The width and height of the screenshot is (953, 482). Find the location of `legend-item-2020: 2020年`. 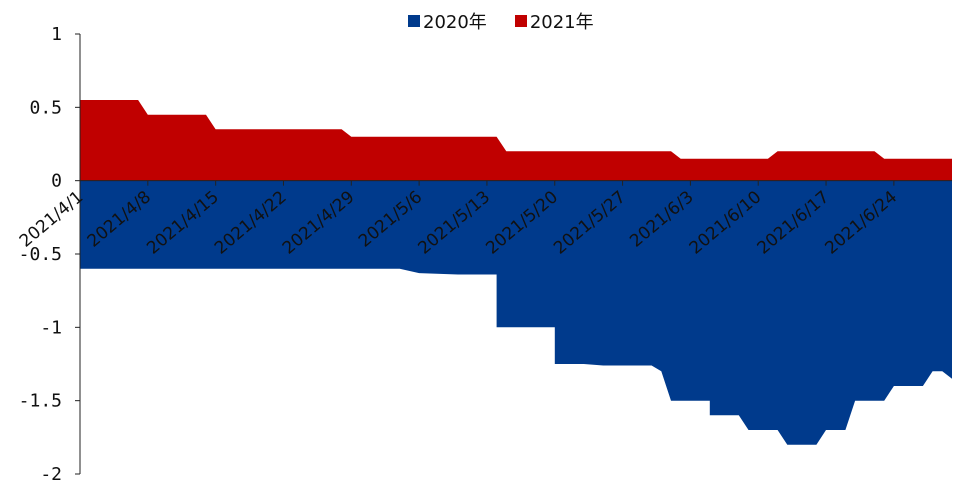

legend-item-2020: 2020年 is located at coordinates (447, 21).